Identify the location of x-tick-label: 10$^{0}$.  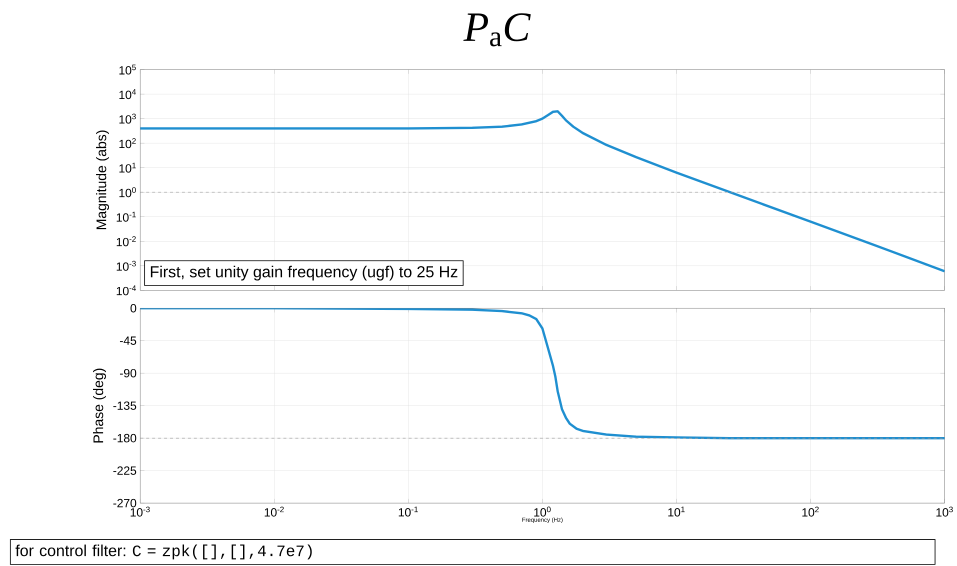
(542, 511).